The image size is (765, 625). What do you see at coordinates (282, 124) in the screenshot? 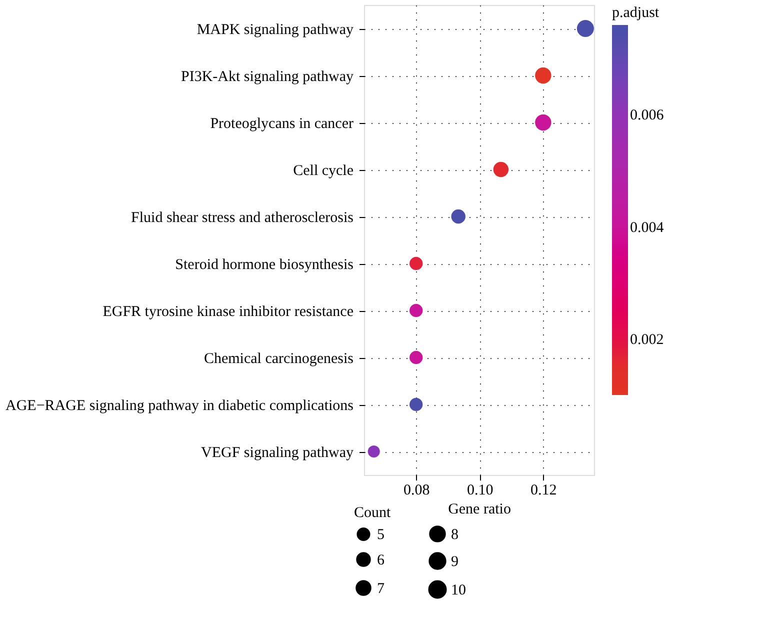
I see `y-tick-label: Proteoglycans in cancer` at bounding box center [282, 124].